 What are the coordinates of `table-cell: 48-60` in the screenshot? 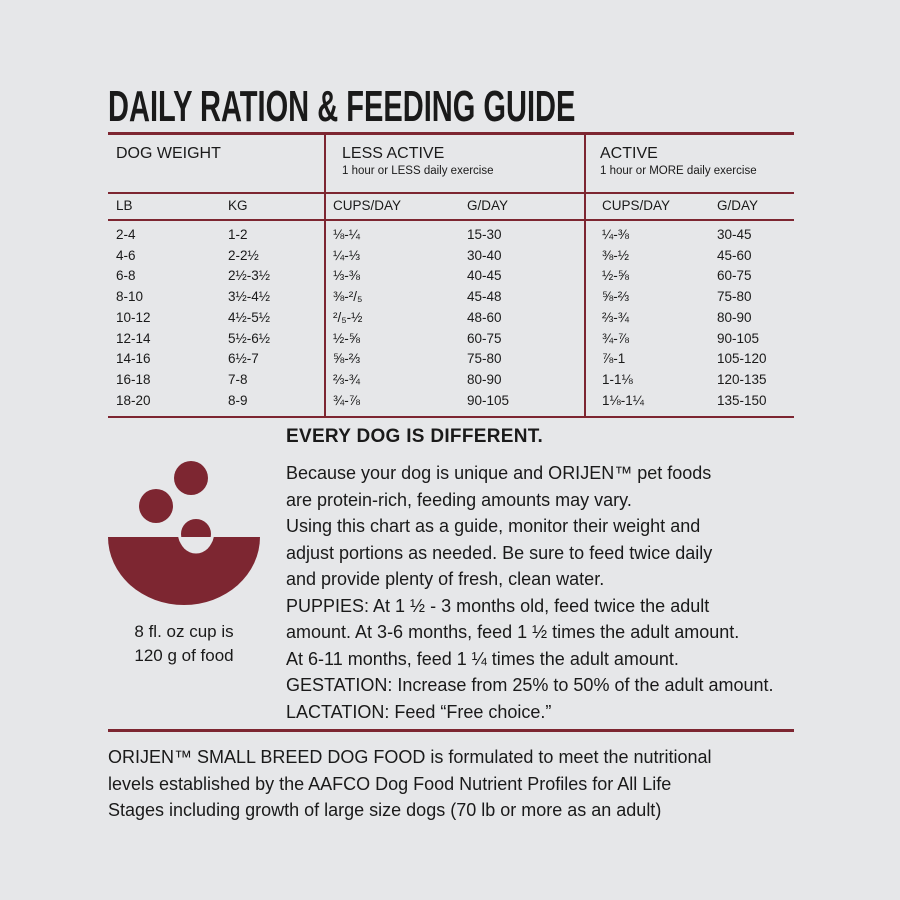 It's located at (484, 317).